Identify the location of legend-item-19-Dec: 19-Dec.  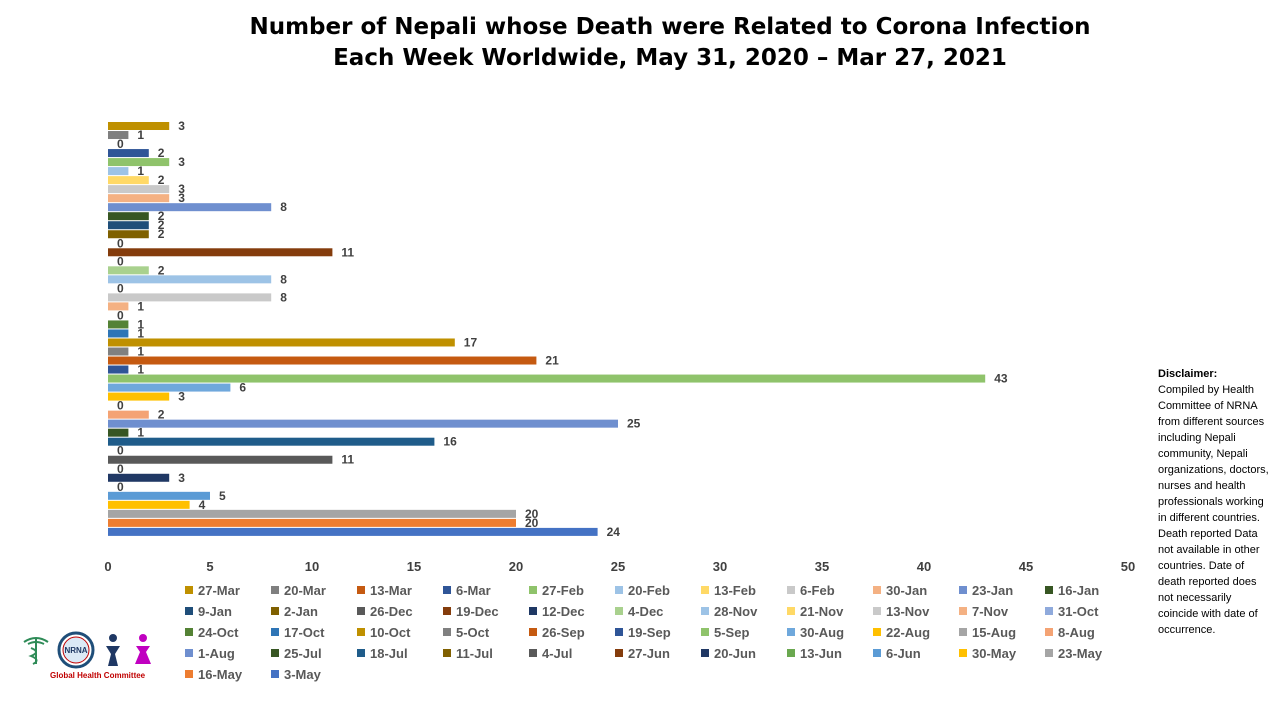
(486, 611).